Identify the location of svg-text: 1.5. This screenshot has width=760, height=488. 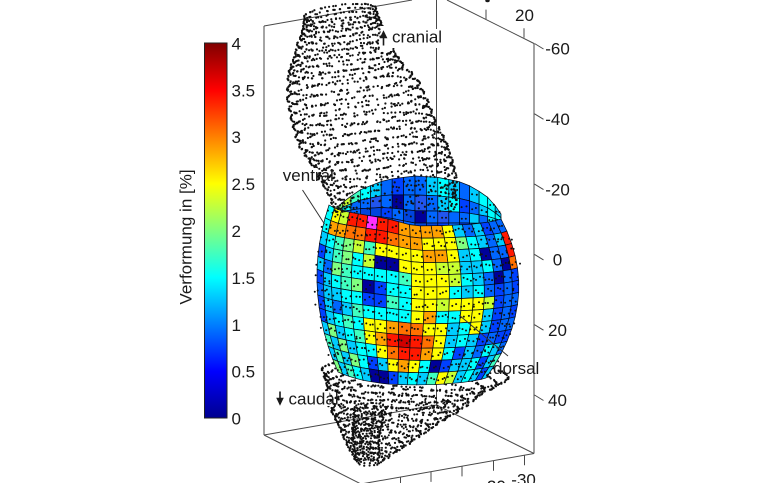
(244, 278).